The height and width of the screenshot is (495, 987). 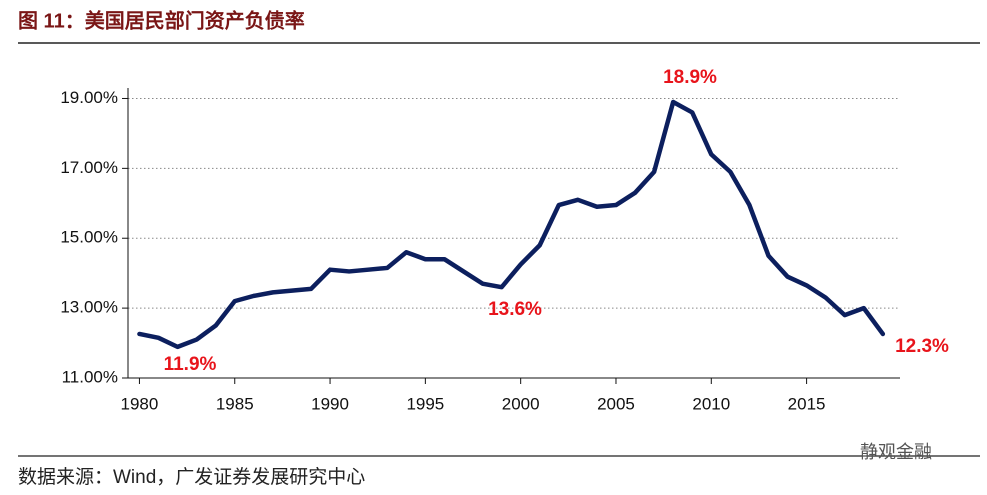 I want to click on x-tick-label: 2015, so click(x=807, y=403).